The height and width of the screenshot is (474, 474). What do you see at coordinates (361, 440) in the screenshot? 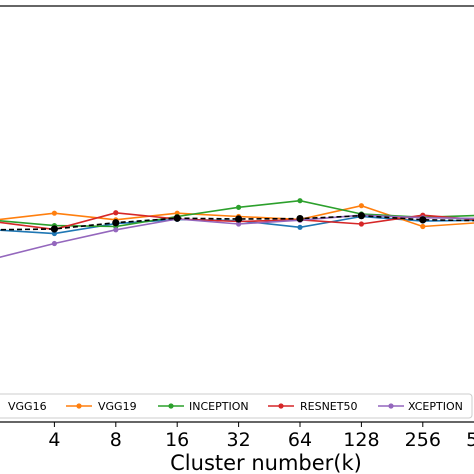
I see `x-tick-label: 128` at bounding box center [361, 440].